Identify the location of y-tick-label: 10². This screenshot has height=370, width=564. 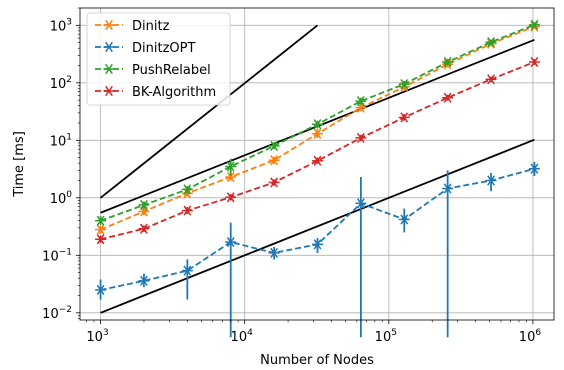
(61, 83).